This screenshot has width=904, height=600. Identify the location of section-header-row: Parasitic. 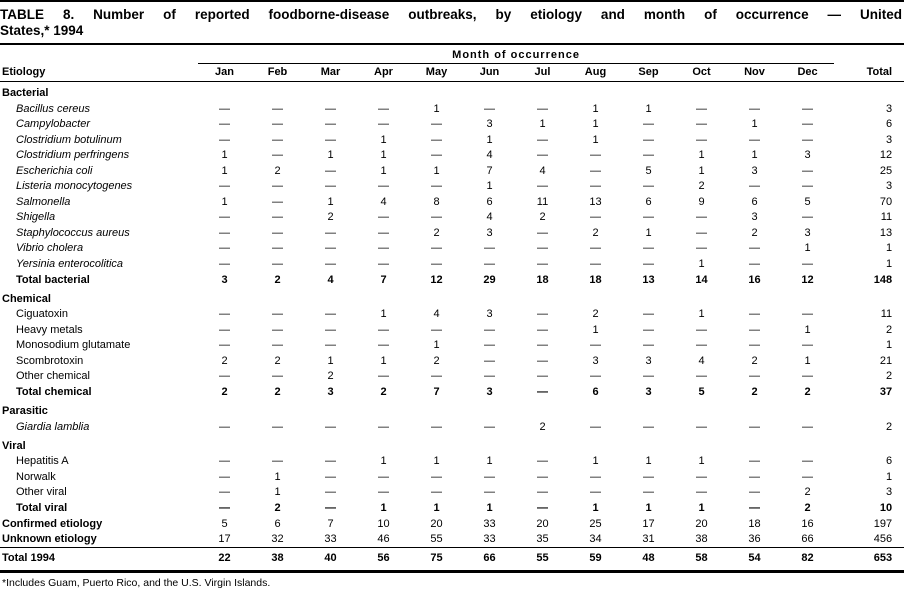
(452, 409).